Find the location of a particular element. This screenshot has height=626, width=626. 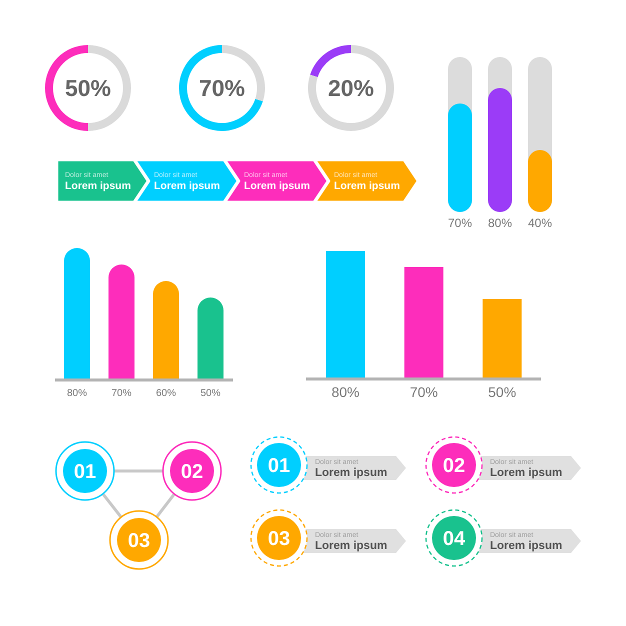

data-label: 20% is located at coordinates (351, 87).